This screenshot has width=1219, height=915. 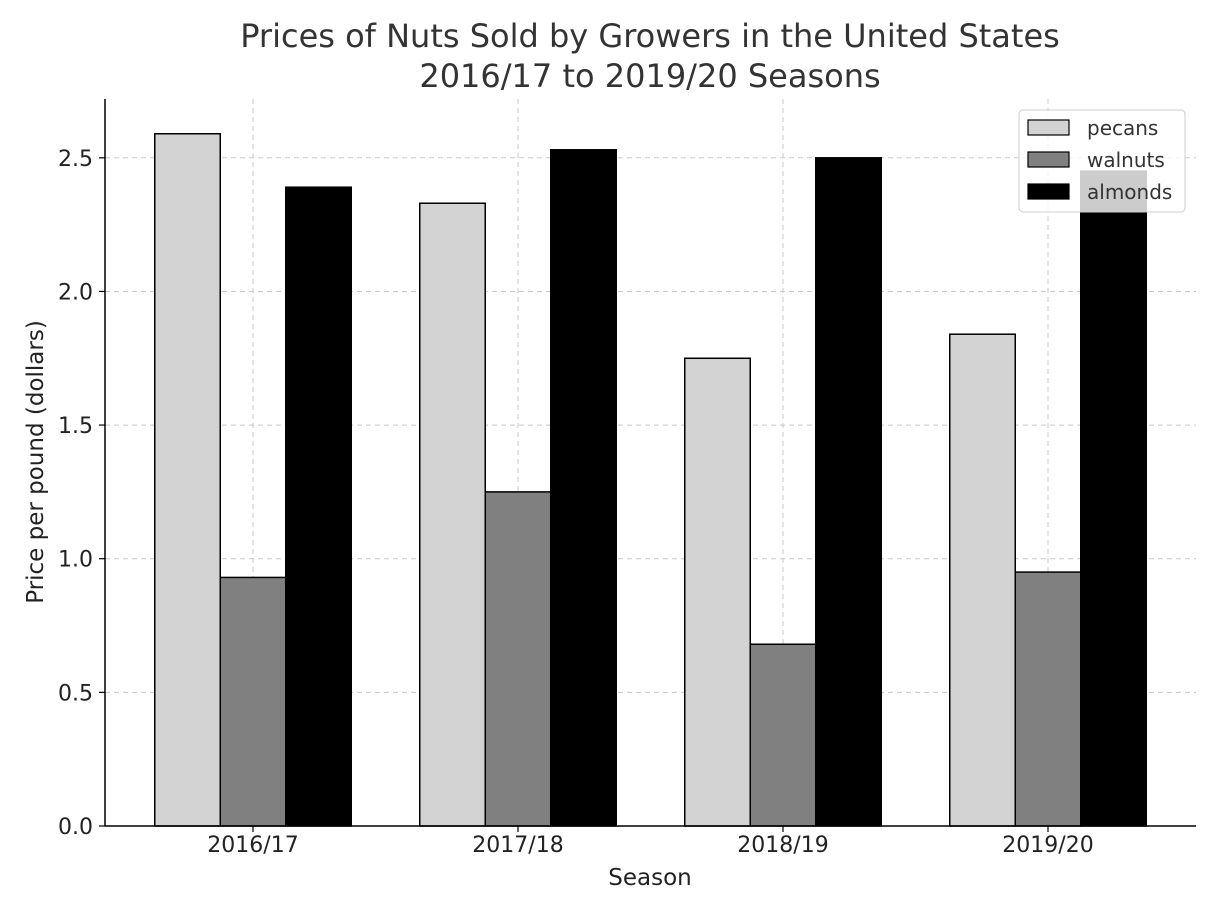 What do you see at coordinates (1048, 127) in the screenshot?
I see `legend-swatch-pecans` at bounding box center [1048, 127].